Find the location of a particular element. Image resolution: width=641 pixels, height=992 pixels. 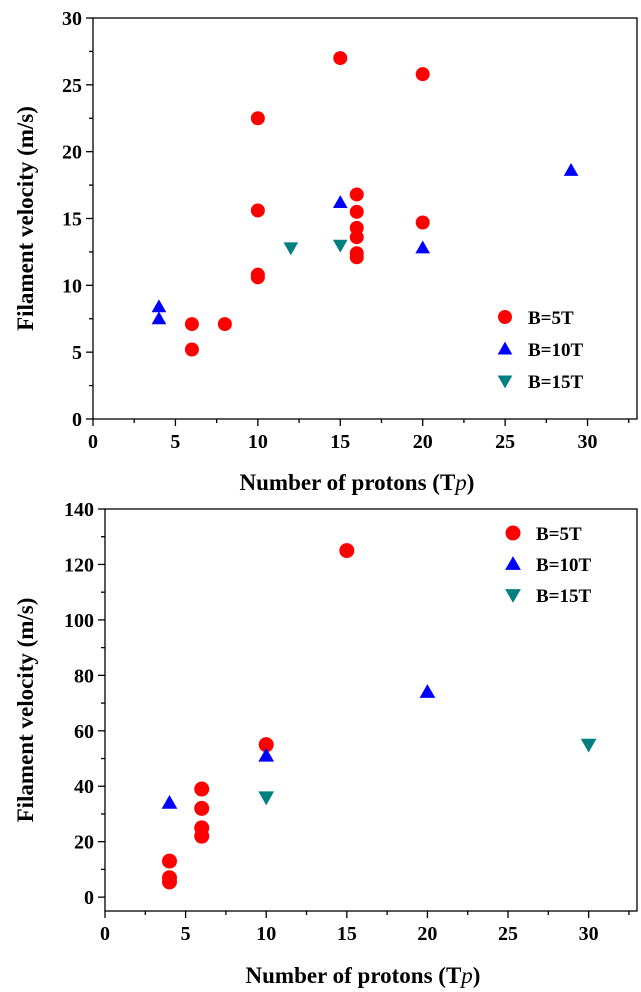

y-tick-label: 40 is located at coordinates (84, 787).